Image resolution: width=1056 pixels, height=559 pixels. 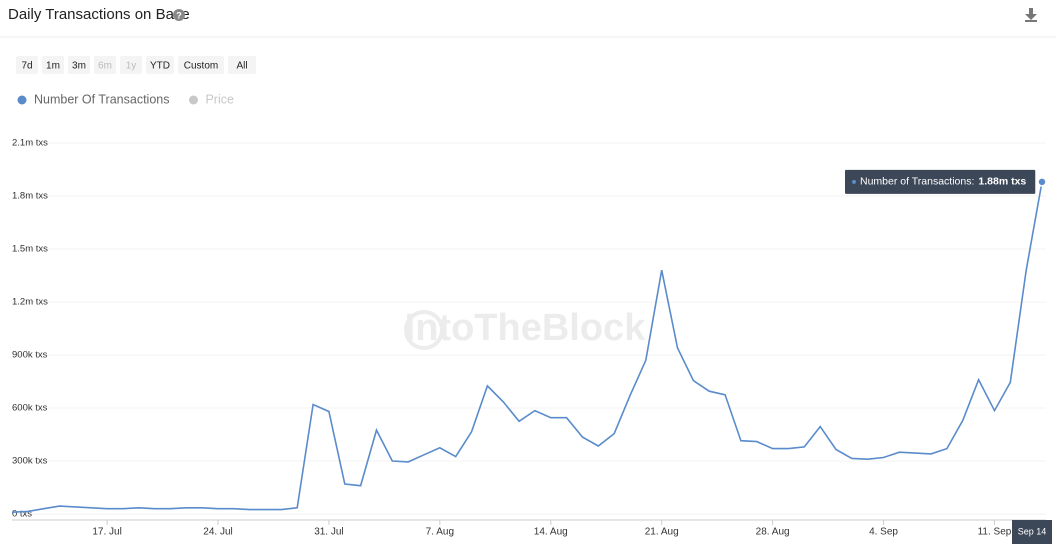 I want to click on tooltip-box, so click(x=940, y=181).